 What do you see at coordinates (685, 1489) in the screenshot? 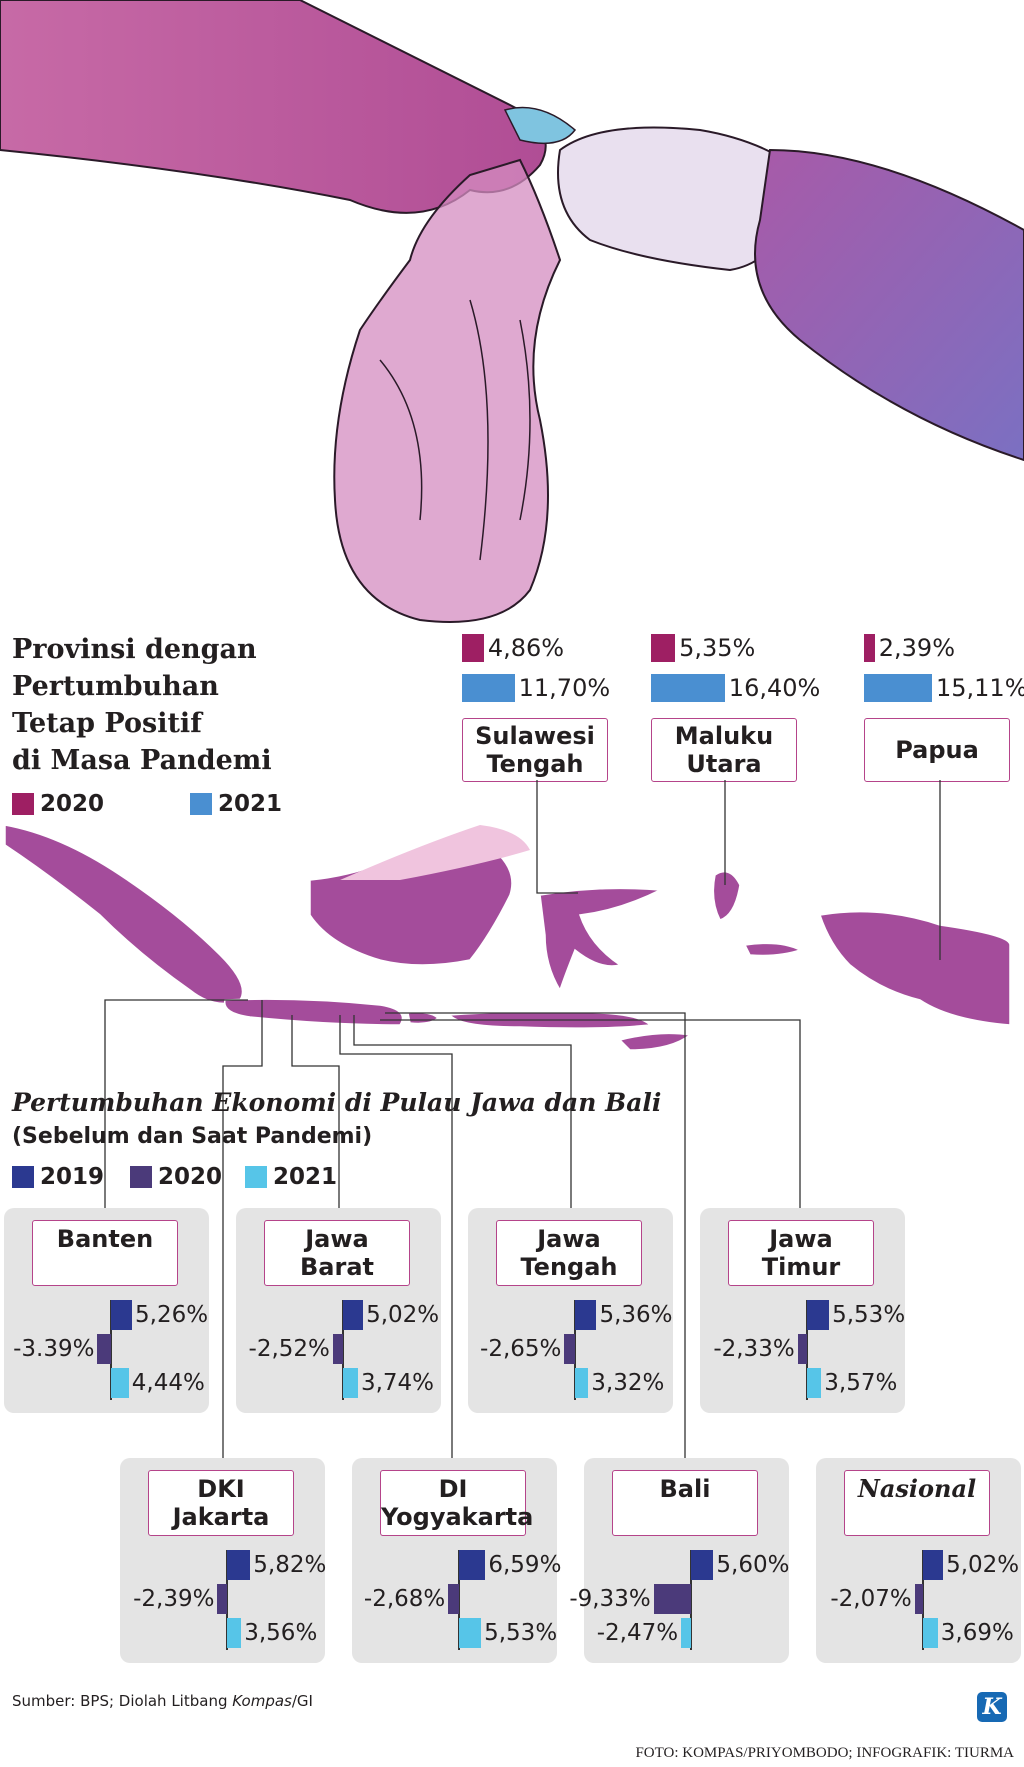
I see `category-label: Bali` at bounding box center [685, 1489].